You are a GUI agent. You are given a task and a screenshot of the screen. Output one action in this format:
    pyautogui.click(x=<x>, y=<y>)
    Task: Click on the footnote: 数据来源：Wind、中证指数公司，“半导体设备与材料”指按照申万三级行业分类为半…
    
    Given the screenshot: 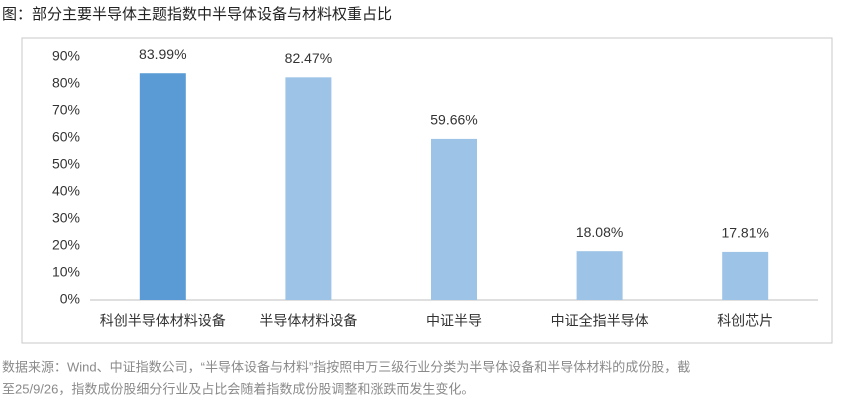 What is the action you would take?
    pyautogui.click(x=346, y=366)
    